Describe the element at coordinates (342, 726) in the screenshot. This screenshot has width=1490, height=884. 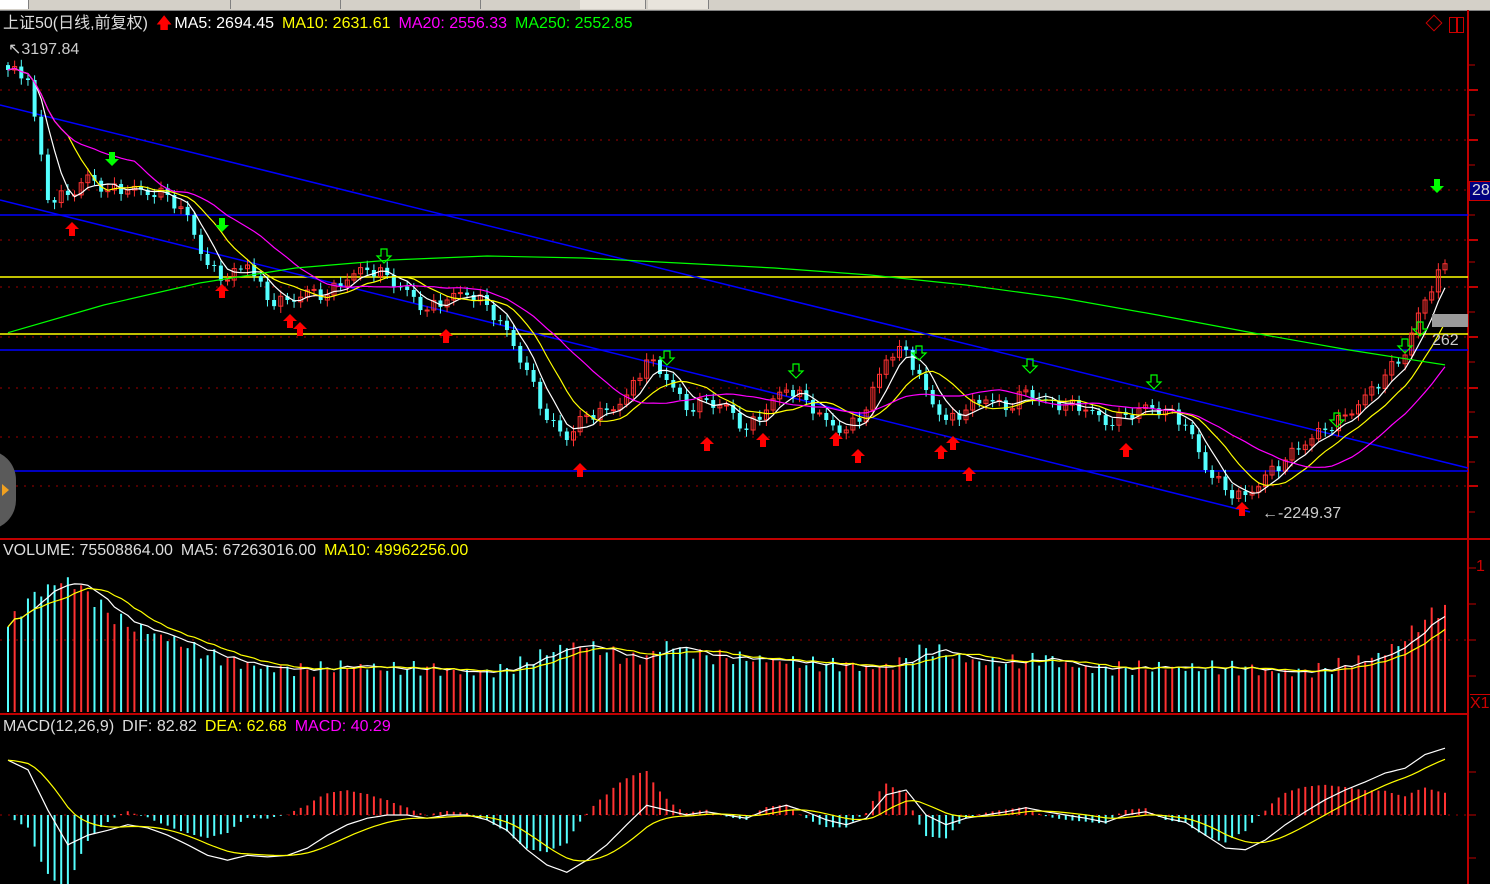
I see `macd-value: MACD: 40.29` at that location.